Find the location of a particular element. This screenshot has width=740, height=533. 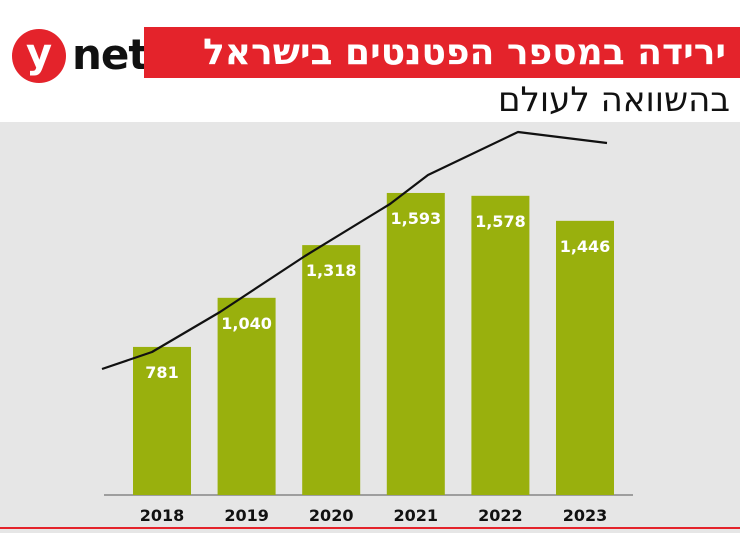

x-tick-2018: 2018 is located at coordinates (162, 515).